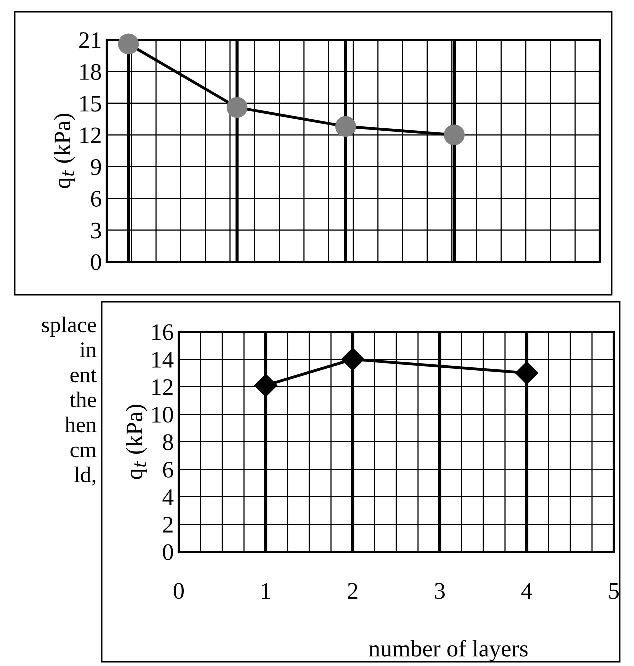 The height and width of the screenshot is (666, 634). Describe the element at coordinates (179, 591) in the screenshot. I see `x-tick-label: 0` at that location.